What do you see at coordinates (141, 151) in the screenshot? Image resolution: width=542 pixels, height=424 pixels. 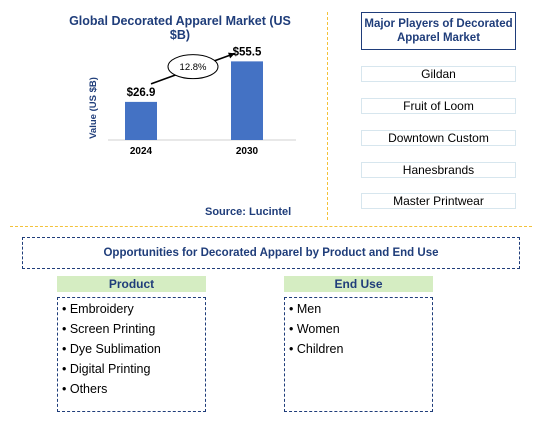 I see `x-tick-label: 2024` at bounding box center [141, 151].